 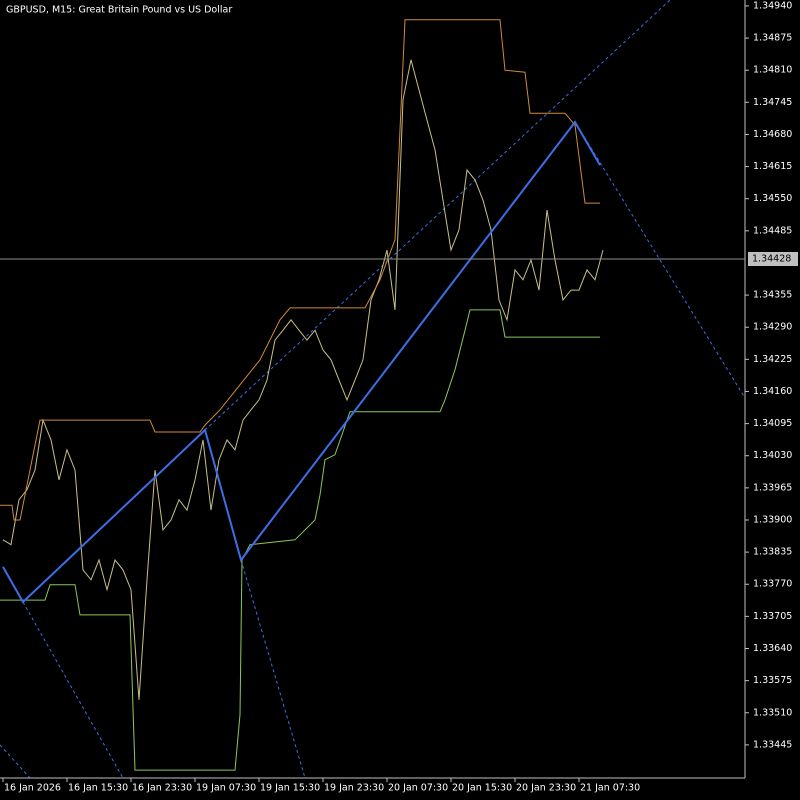 I want to click on y-tick-label: 1.33575, so click(x=772, y=680).